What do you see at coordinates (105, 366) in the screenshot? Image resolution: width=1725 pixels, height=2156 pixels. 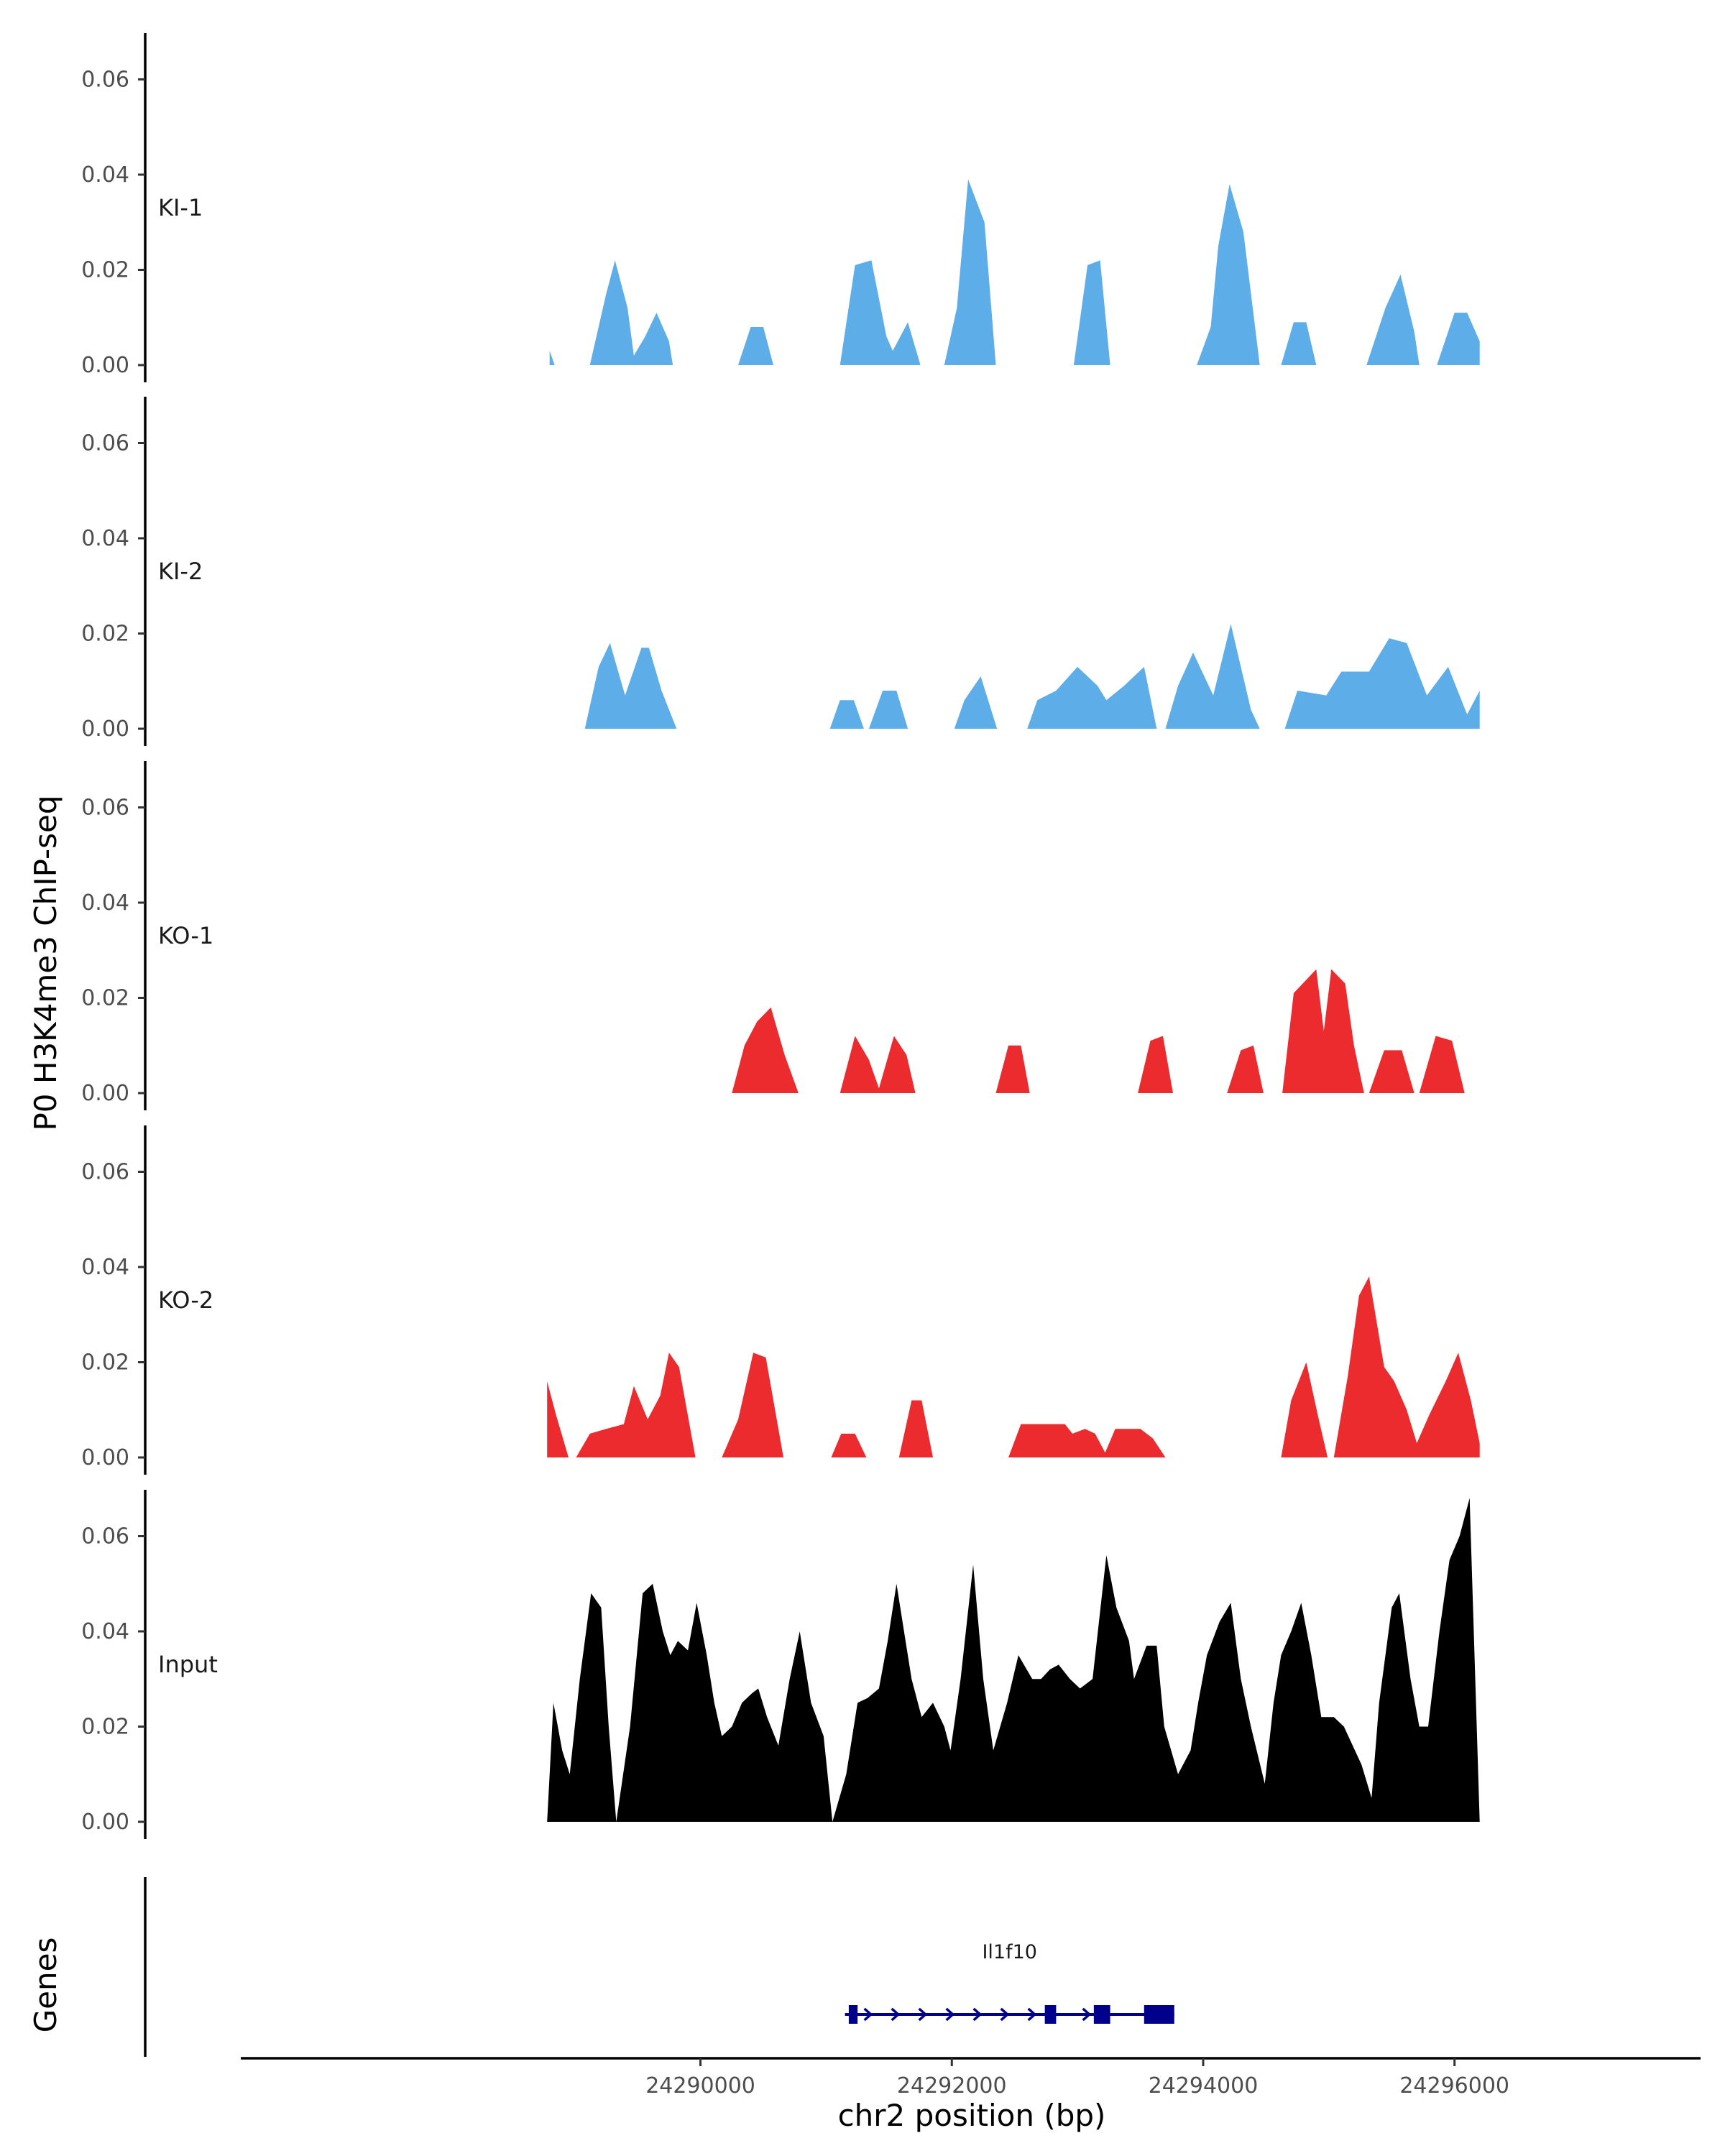 I see `y-tick-label-ki-1-0: 0.00` at bounding box center [105, 366].